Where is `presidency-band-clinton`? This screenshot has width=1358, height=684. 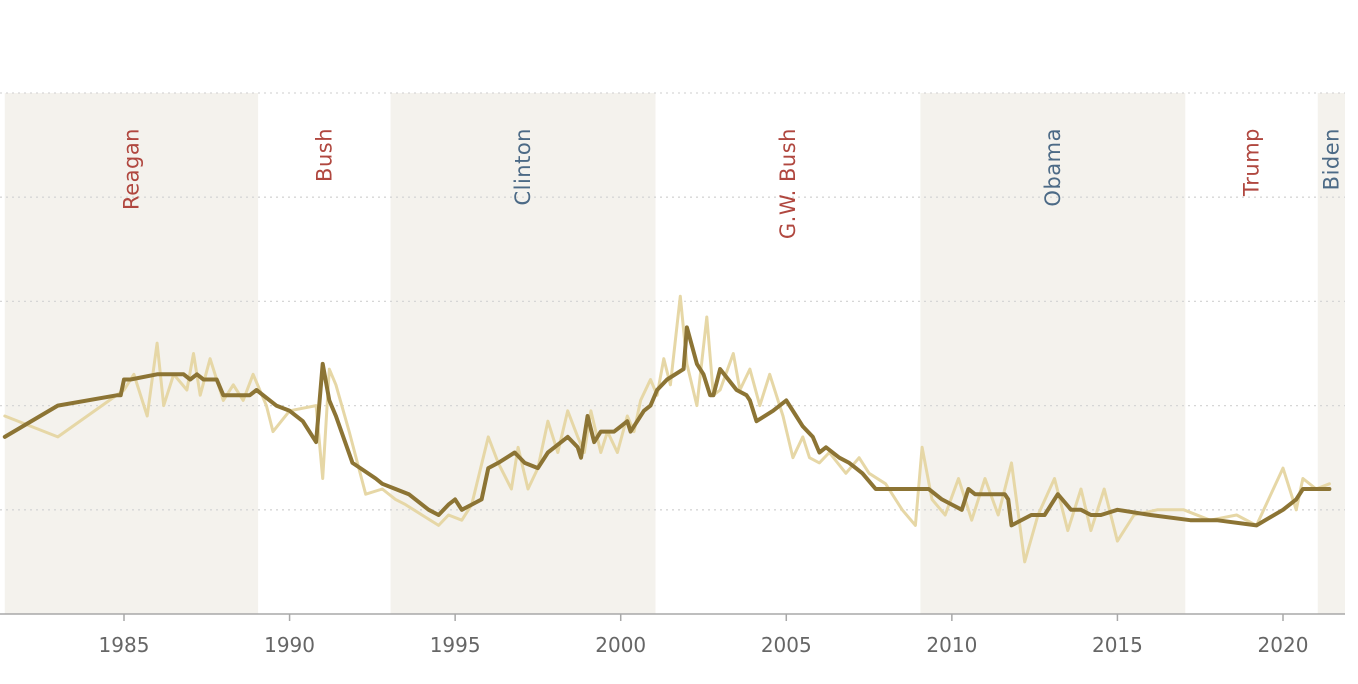 presidency-band-clinton is located at coordinates (523, 353).